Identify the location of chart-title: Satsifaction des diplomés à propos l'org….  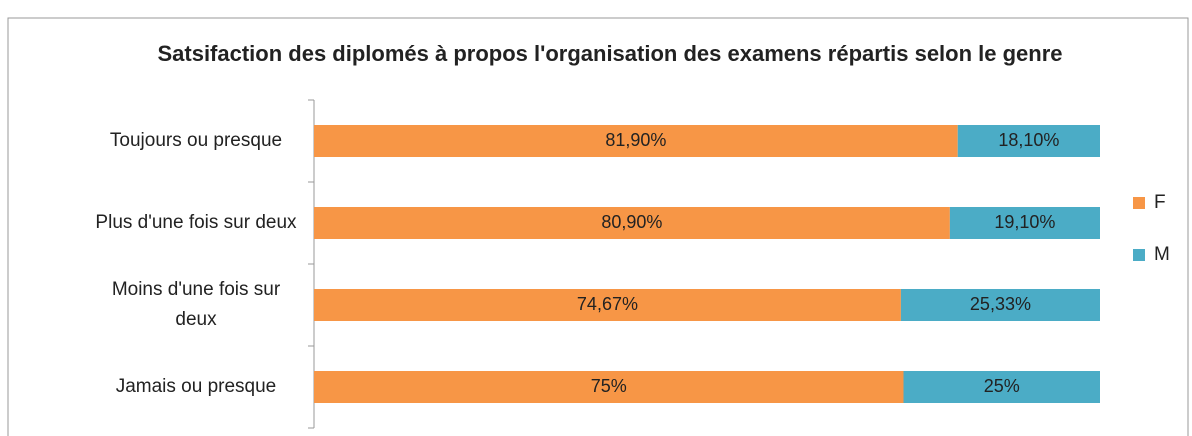
(609, 53).